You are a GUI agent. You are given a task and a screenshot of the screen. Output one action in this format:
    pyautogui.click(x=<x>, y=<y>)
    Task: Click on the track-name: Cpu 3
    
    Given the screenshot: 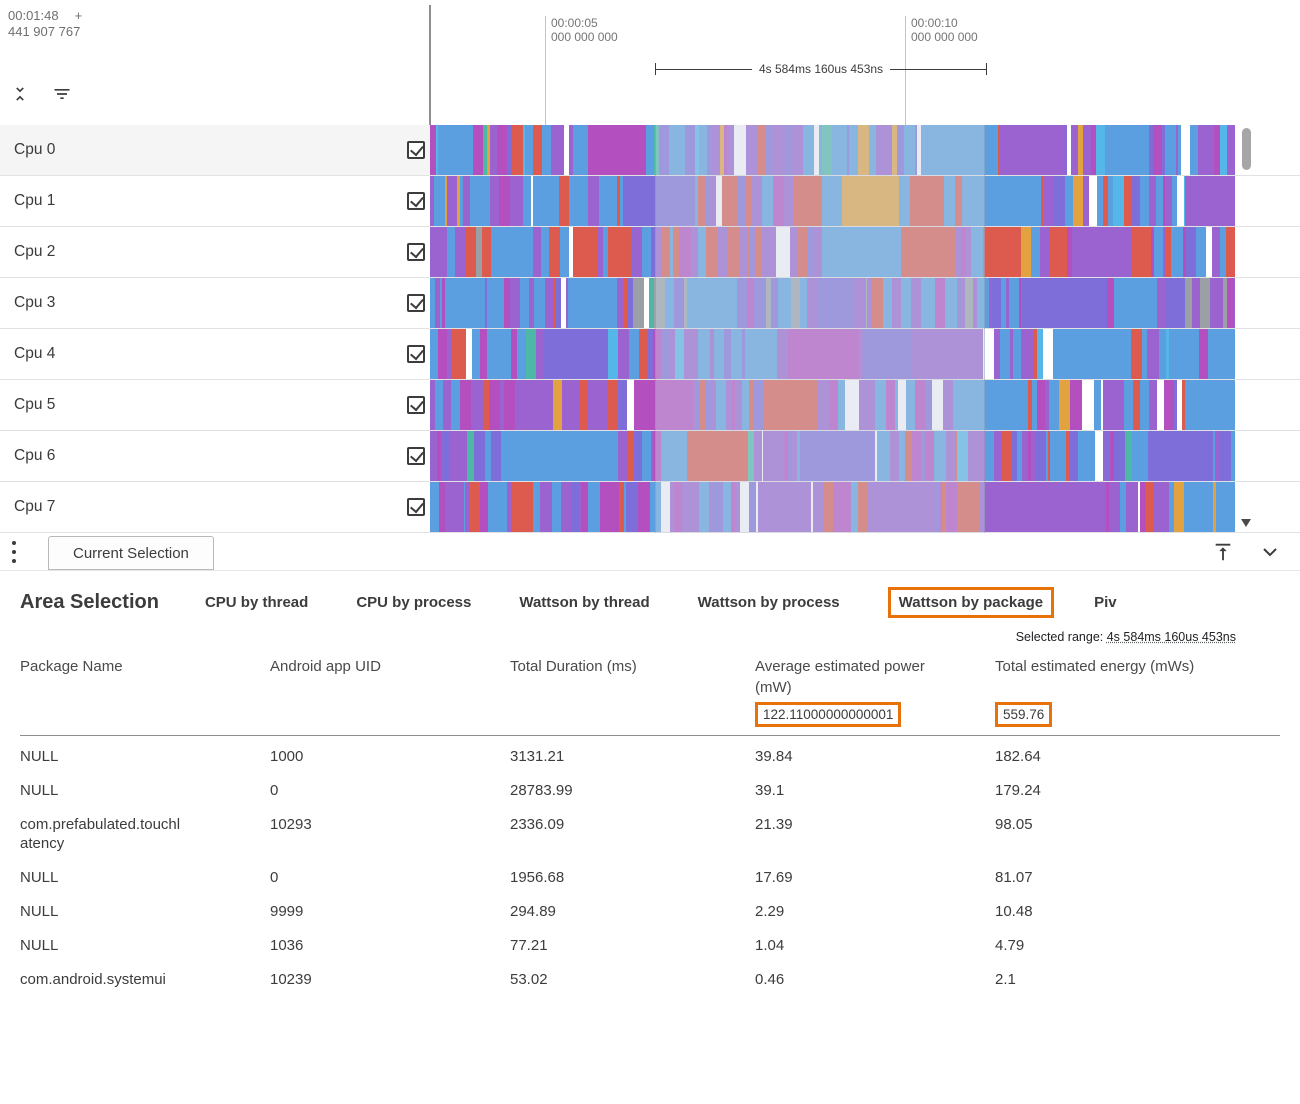 What is the action you would take?
    pyautogui.click(x=35, y=302)
    